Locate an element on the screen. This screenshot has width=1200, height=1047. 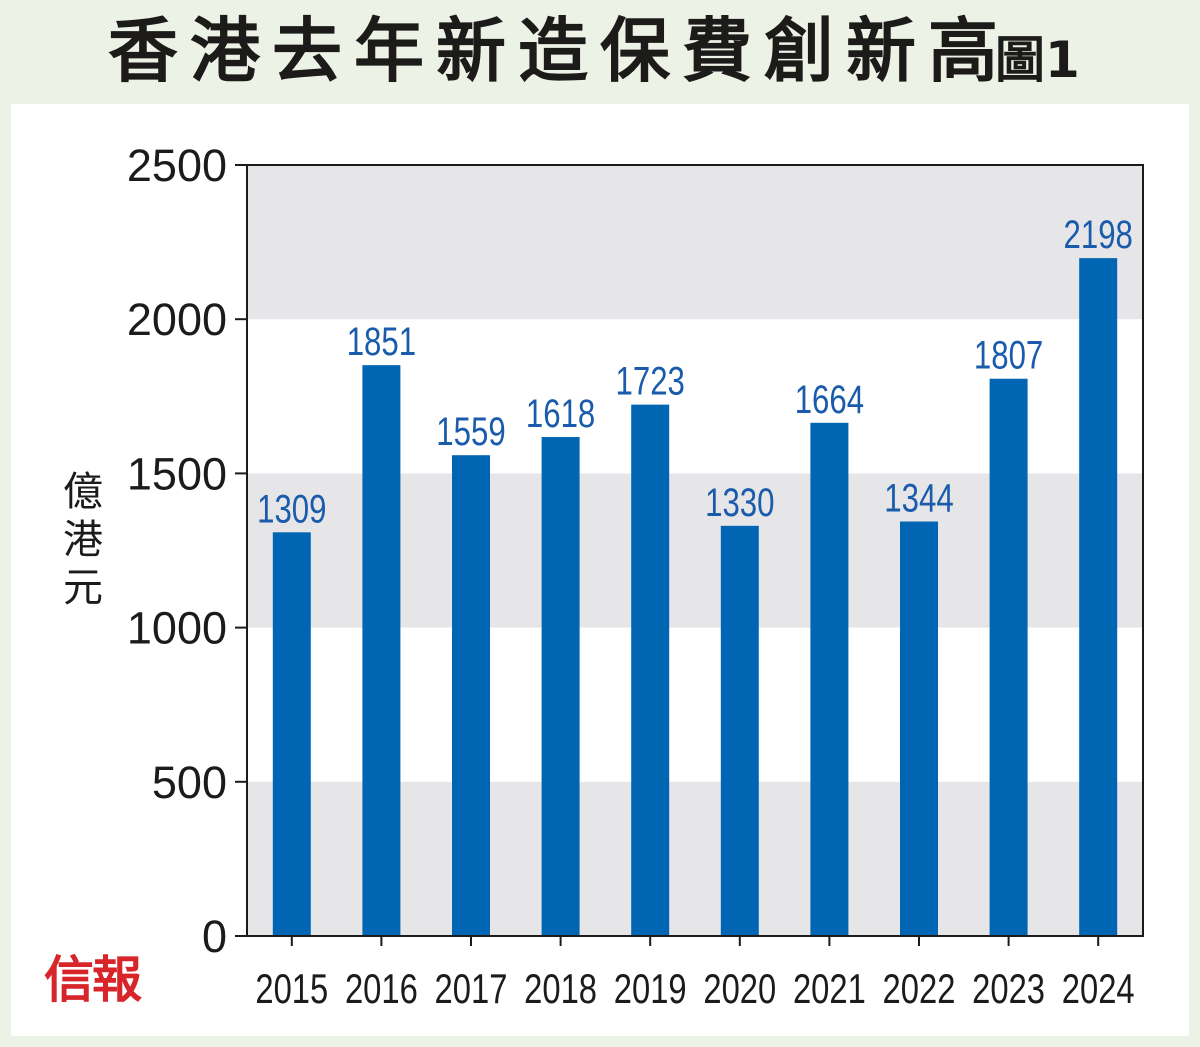
y-tick-label: 2500 is located at coordinates (177, 165).